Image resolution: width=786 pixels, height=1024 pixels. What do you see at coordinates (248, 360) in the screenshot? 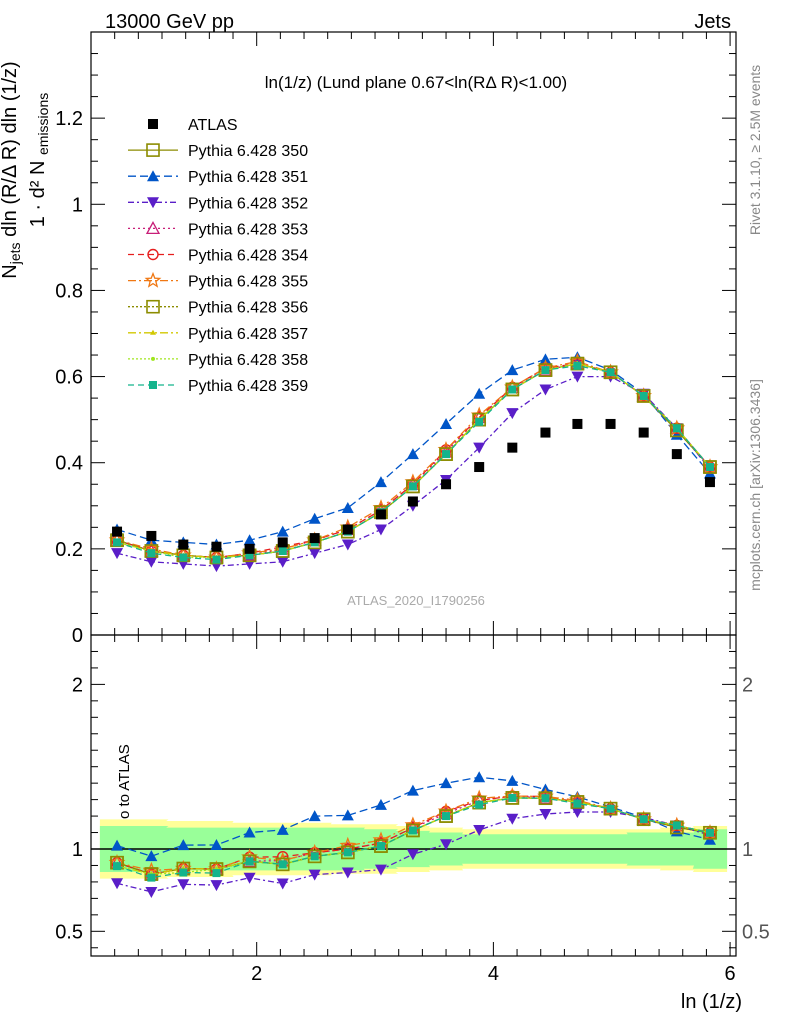
I see `legend-label: Pythia 6.428 358` at bounding box center [248, 360].